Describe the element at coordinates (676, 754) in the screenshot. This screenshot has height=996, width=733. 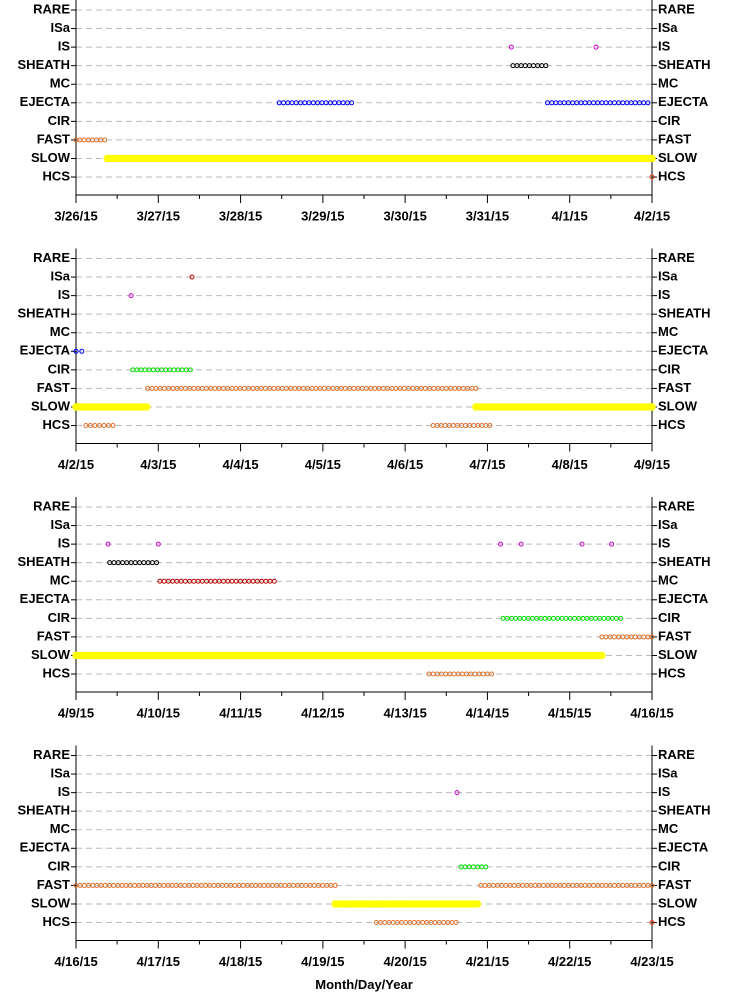
I see `y-tick-label-right: RARE` at that location.